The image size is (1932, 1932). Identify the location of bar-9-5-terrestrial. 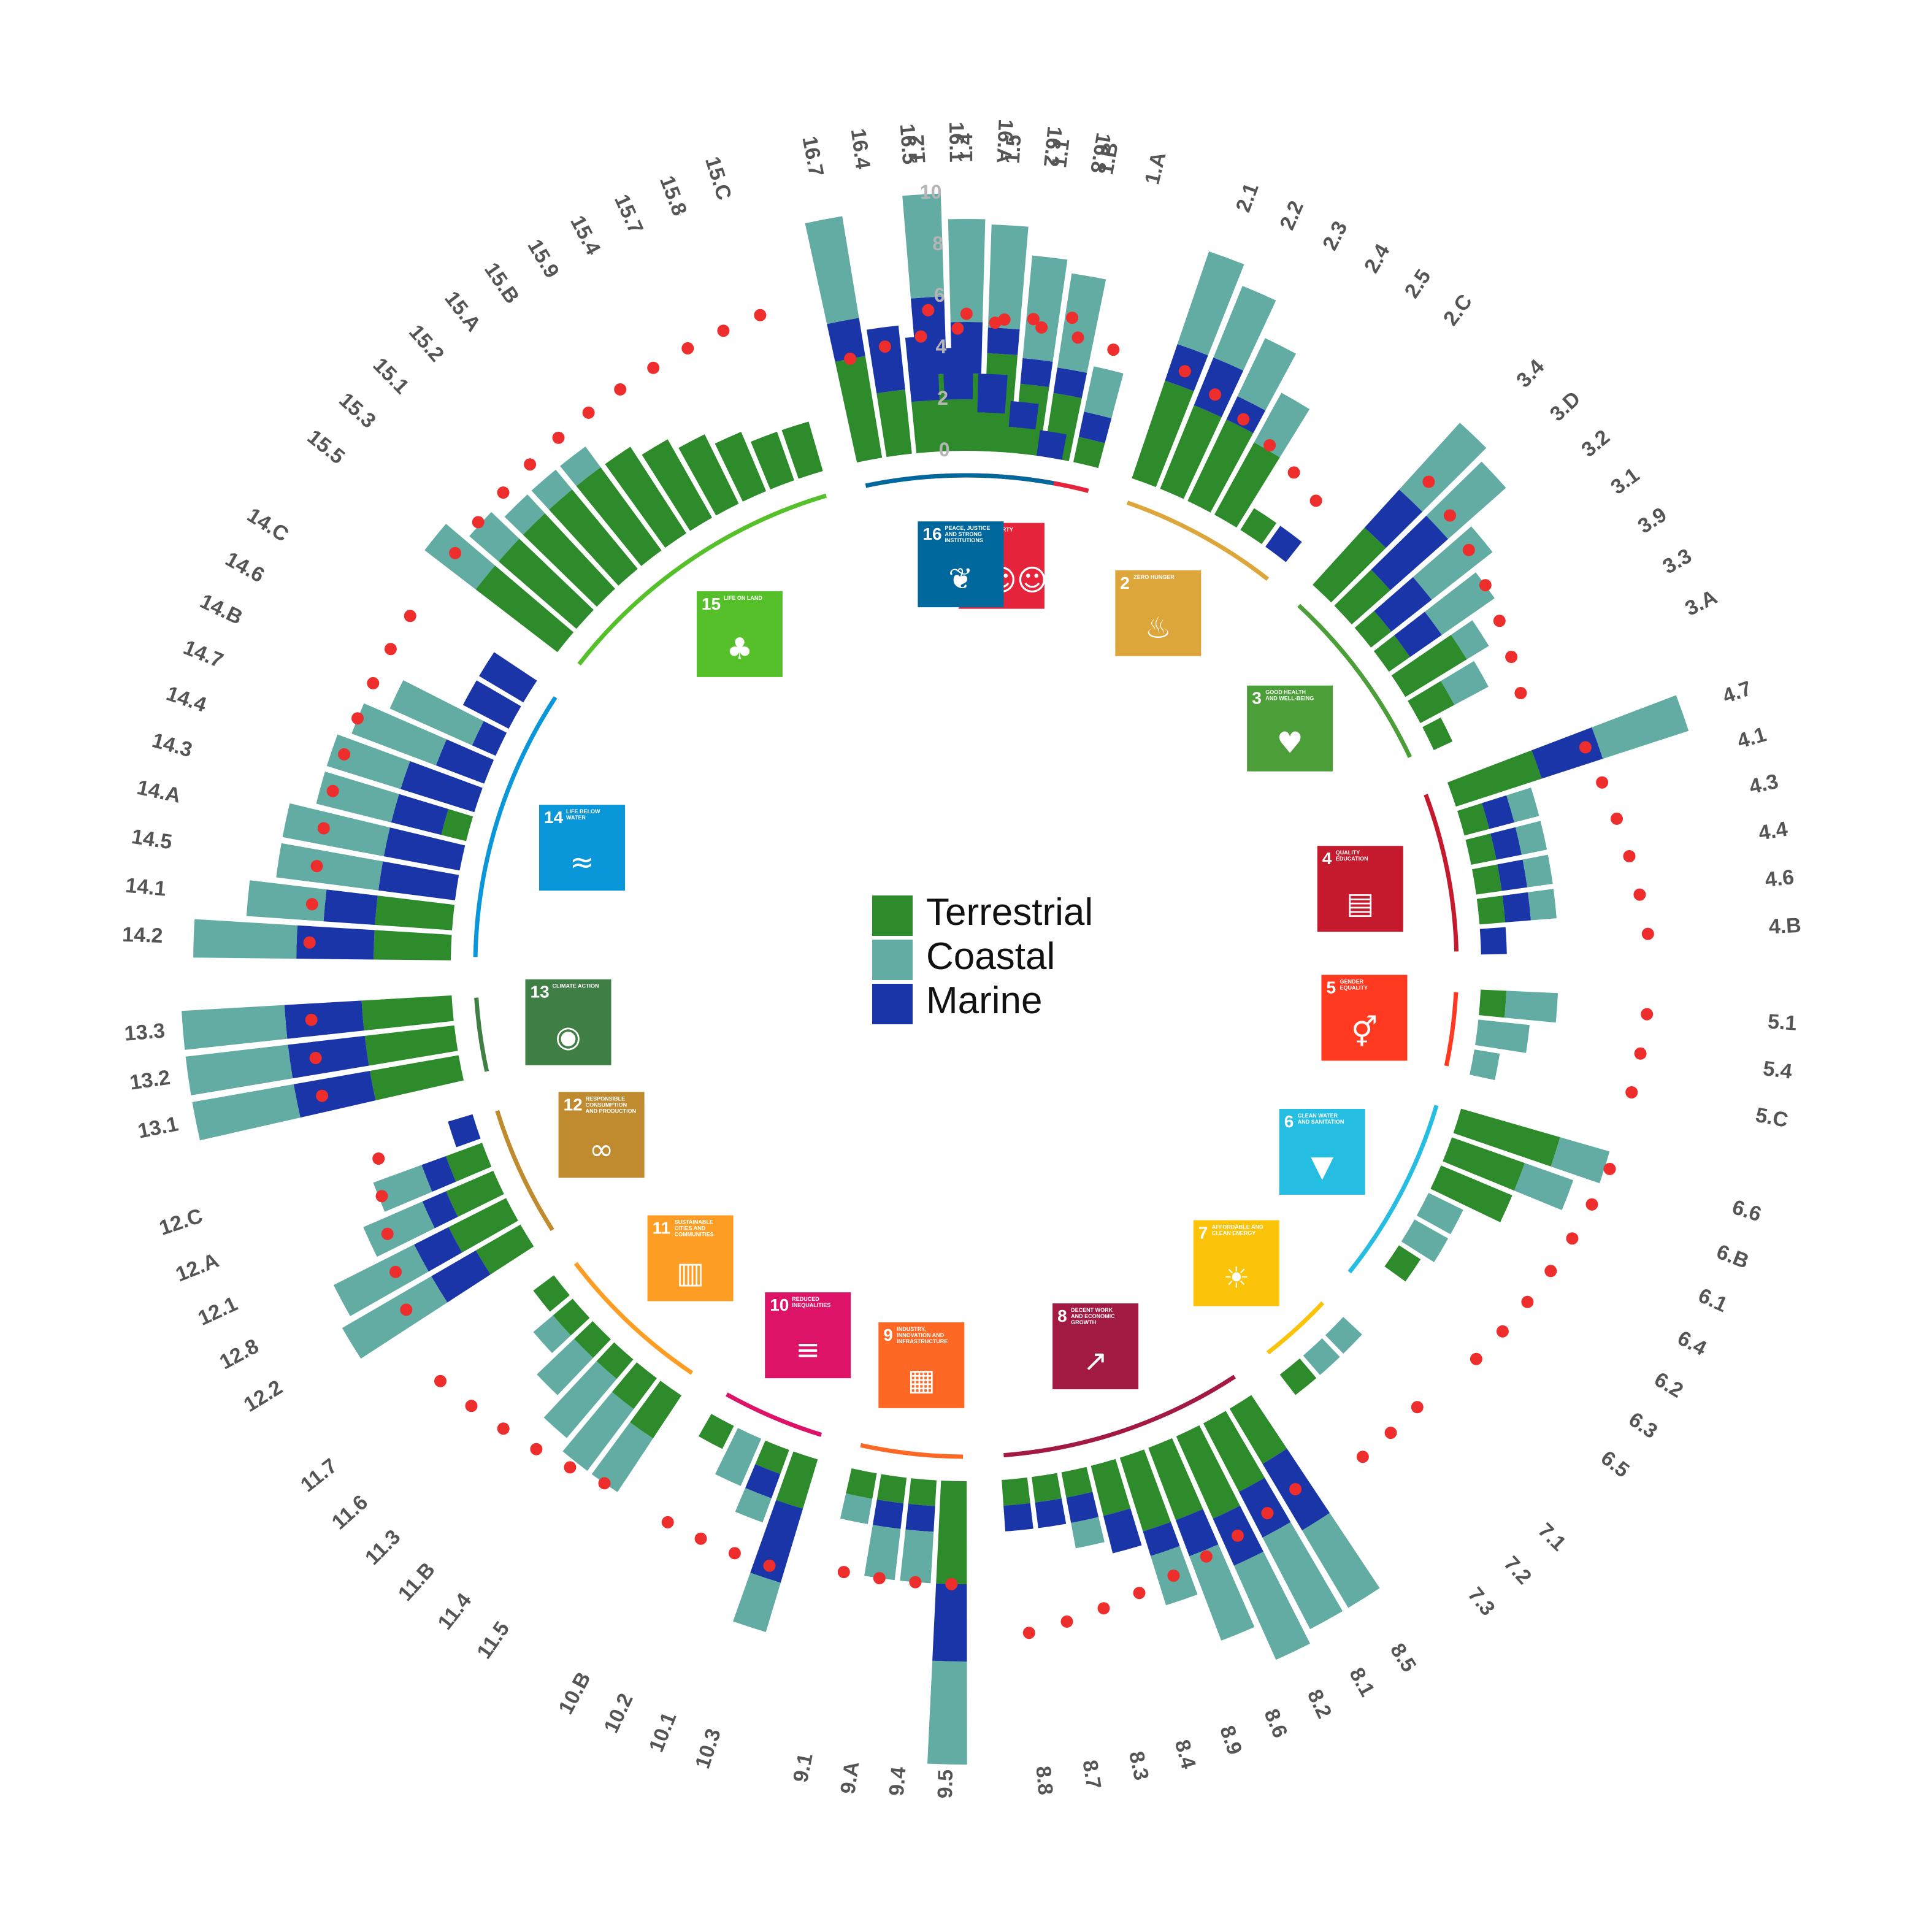
(951, 1533).